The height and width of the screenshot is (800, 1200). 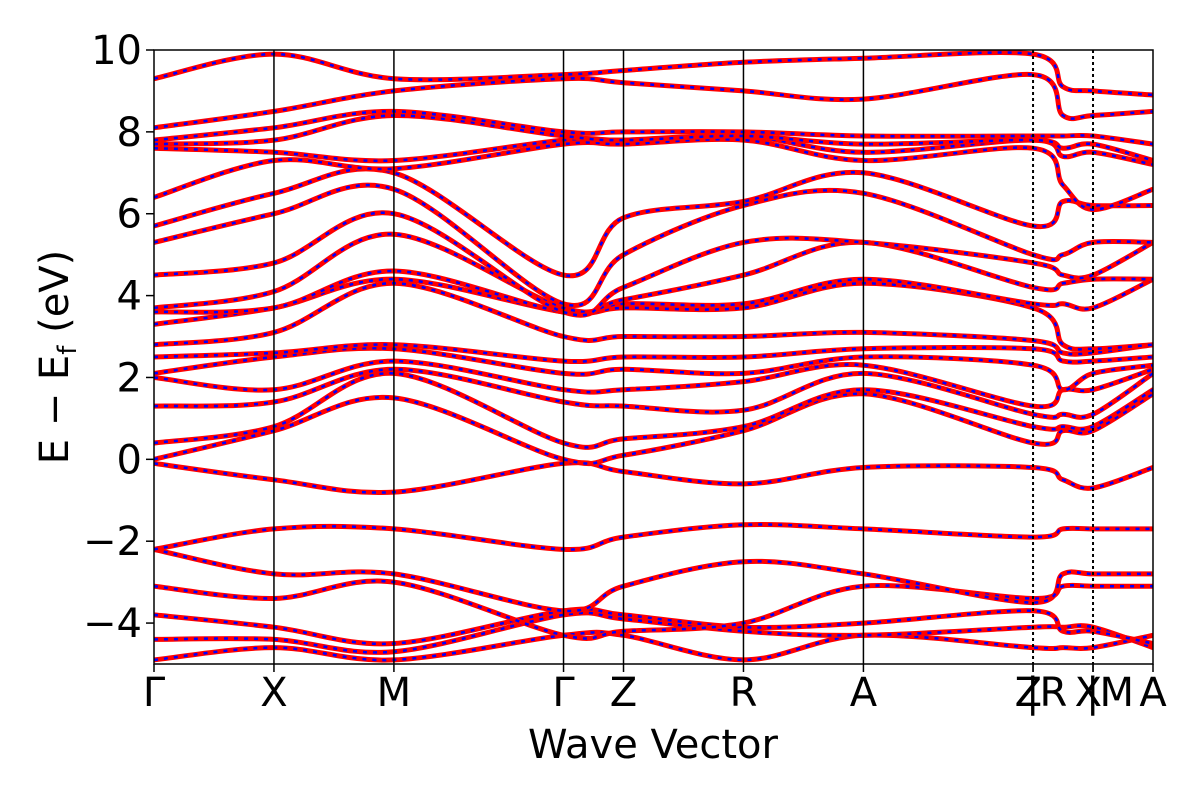 What do you see at coordinates (653, 537) in the screenshot?
I see `band-line-5-red` at bounding box center [653, 537].